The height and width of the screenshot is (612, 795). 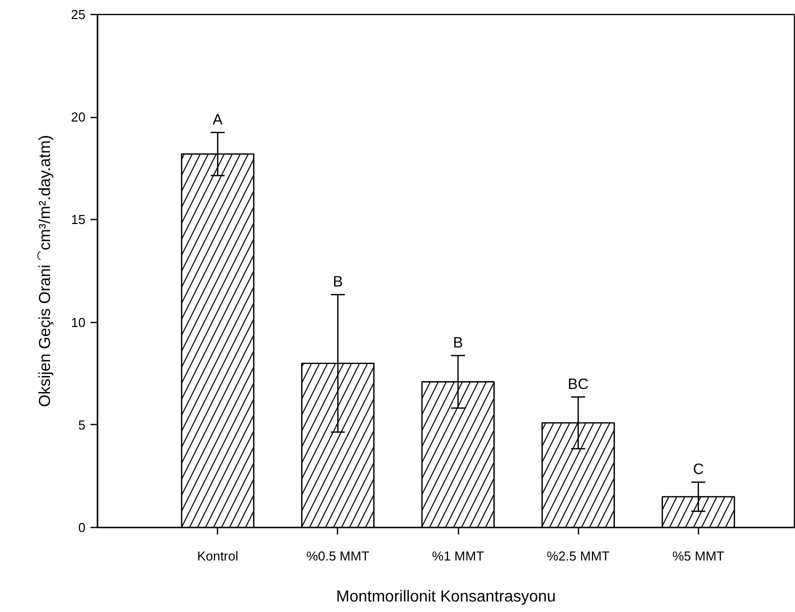 What do you see at coordinates (698, 469) in the screenshot?
I see `annotation: C` at bounding box center [698, 469].